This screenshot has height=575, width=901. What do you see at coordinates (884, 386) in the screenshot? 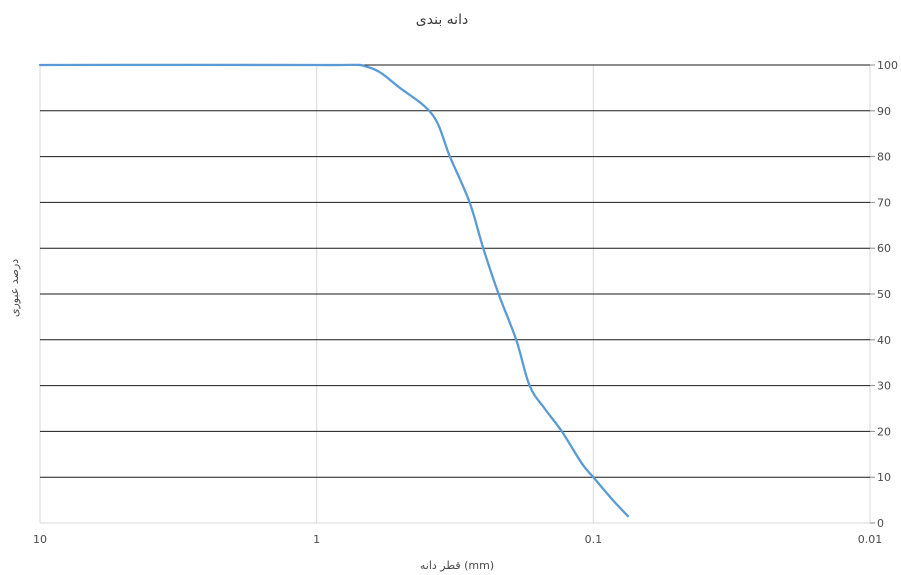
I see `y-tick-label-3: 30` at bounding box center [884, 386].